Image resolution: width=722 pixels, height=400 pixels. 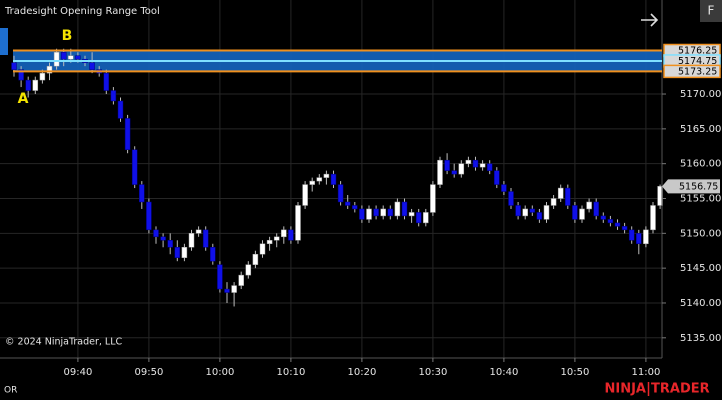 What do you see at coordinates (700, 303) in the screenshot?
I see `y-tick-label: 5140.00` at bounding box center [700, 303].